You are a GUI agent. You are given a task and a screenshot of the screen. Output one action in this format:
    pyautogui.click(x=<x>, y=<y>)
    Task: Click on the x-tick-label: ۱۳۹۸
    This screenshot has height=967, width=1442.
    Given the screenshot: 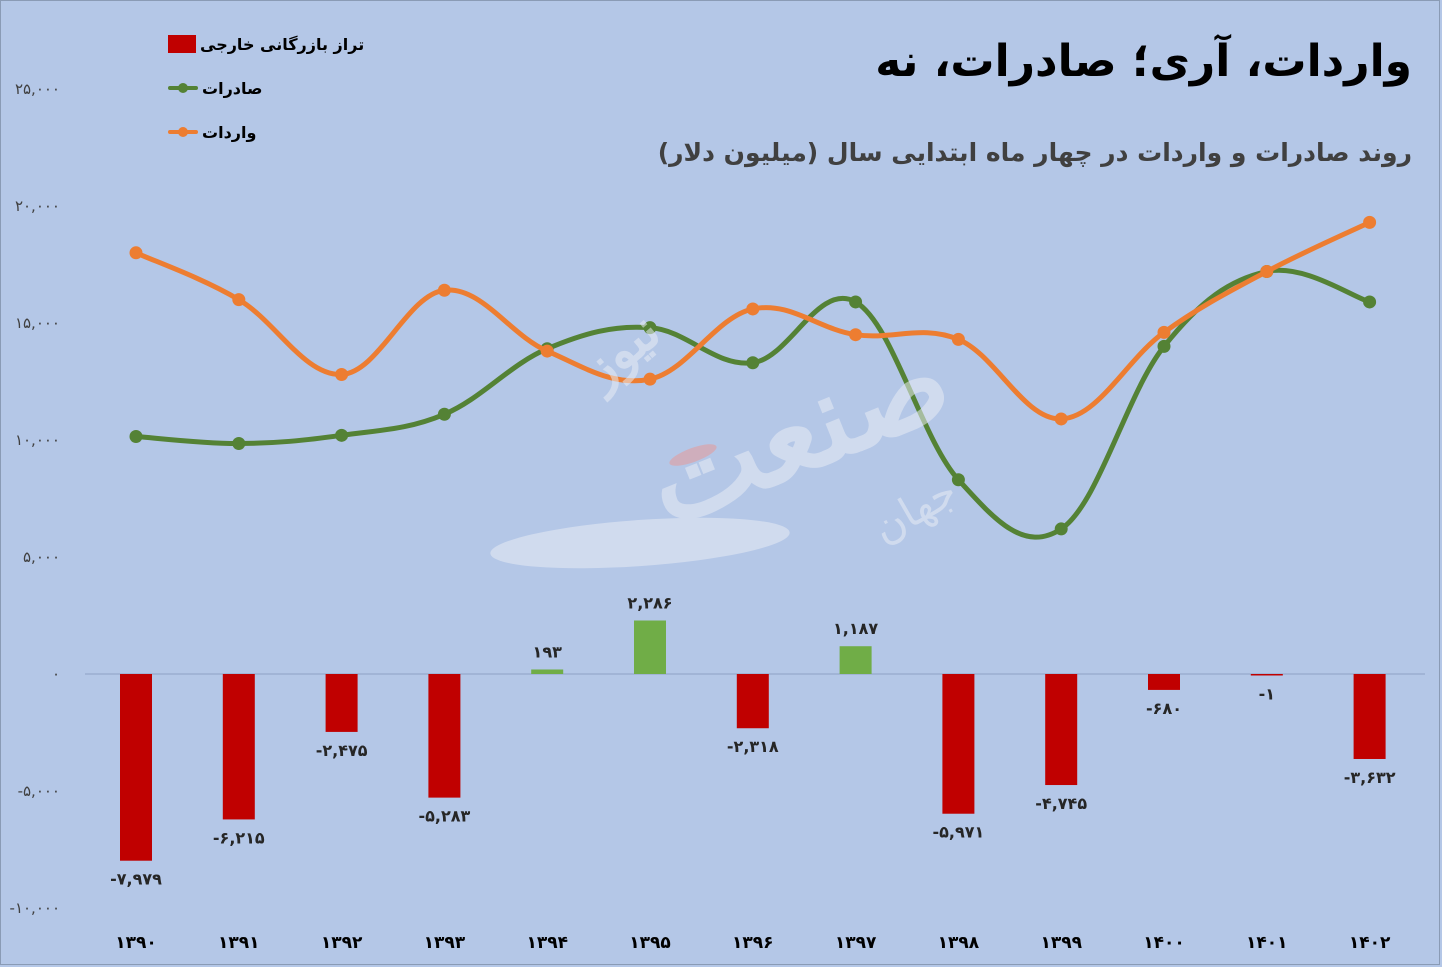 What is the action you would take?
    pyautogui.click(x=959, y=943)
    